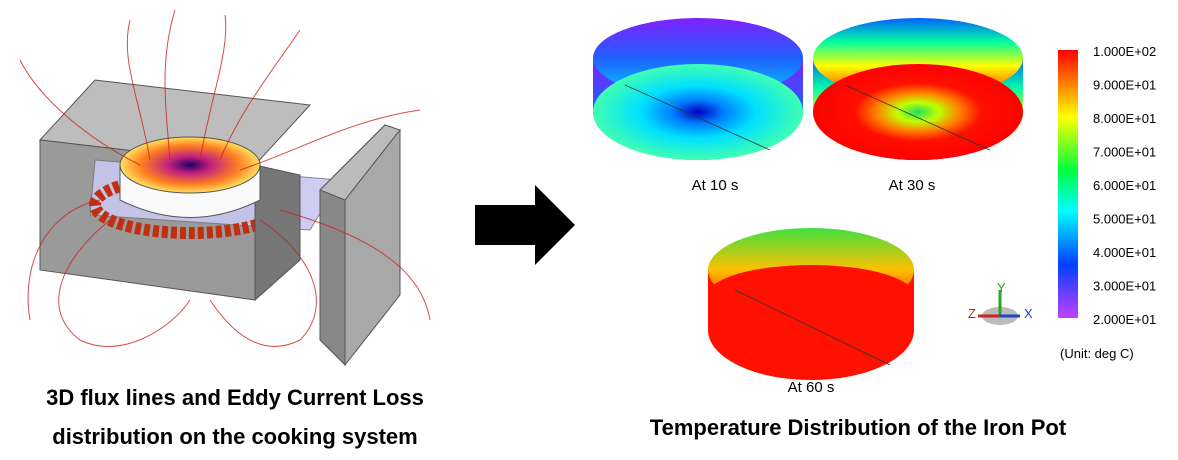 Image resolution: width=1178 pixels, height=460 pixels. What do you see at coordinates (918, 89) in the screenshot?
I see `pot-30s` at bounding box center [918, 89].